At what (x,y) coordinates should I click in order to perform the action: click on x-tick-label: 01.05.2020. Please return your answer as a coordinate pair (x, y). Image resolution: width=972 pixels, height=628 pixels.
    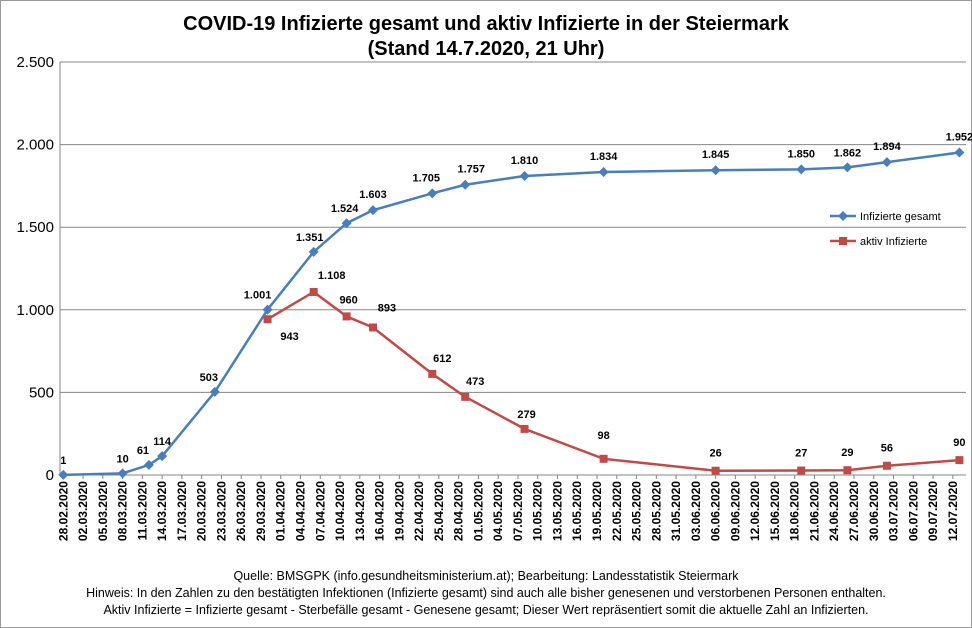
    Looking at the image, I should click on (478, 511).